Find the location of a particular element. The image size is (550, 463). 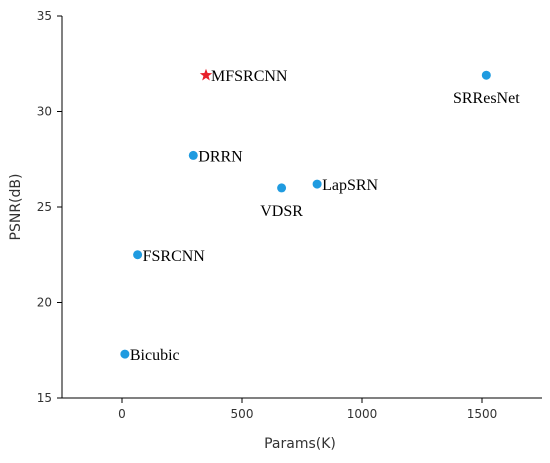

point-label-fsrcnn: FSRCNN is located at coordinates (174, 256).